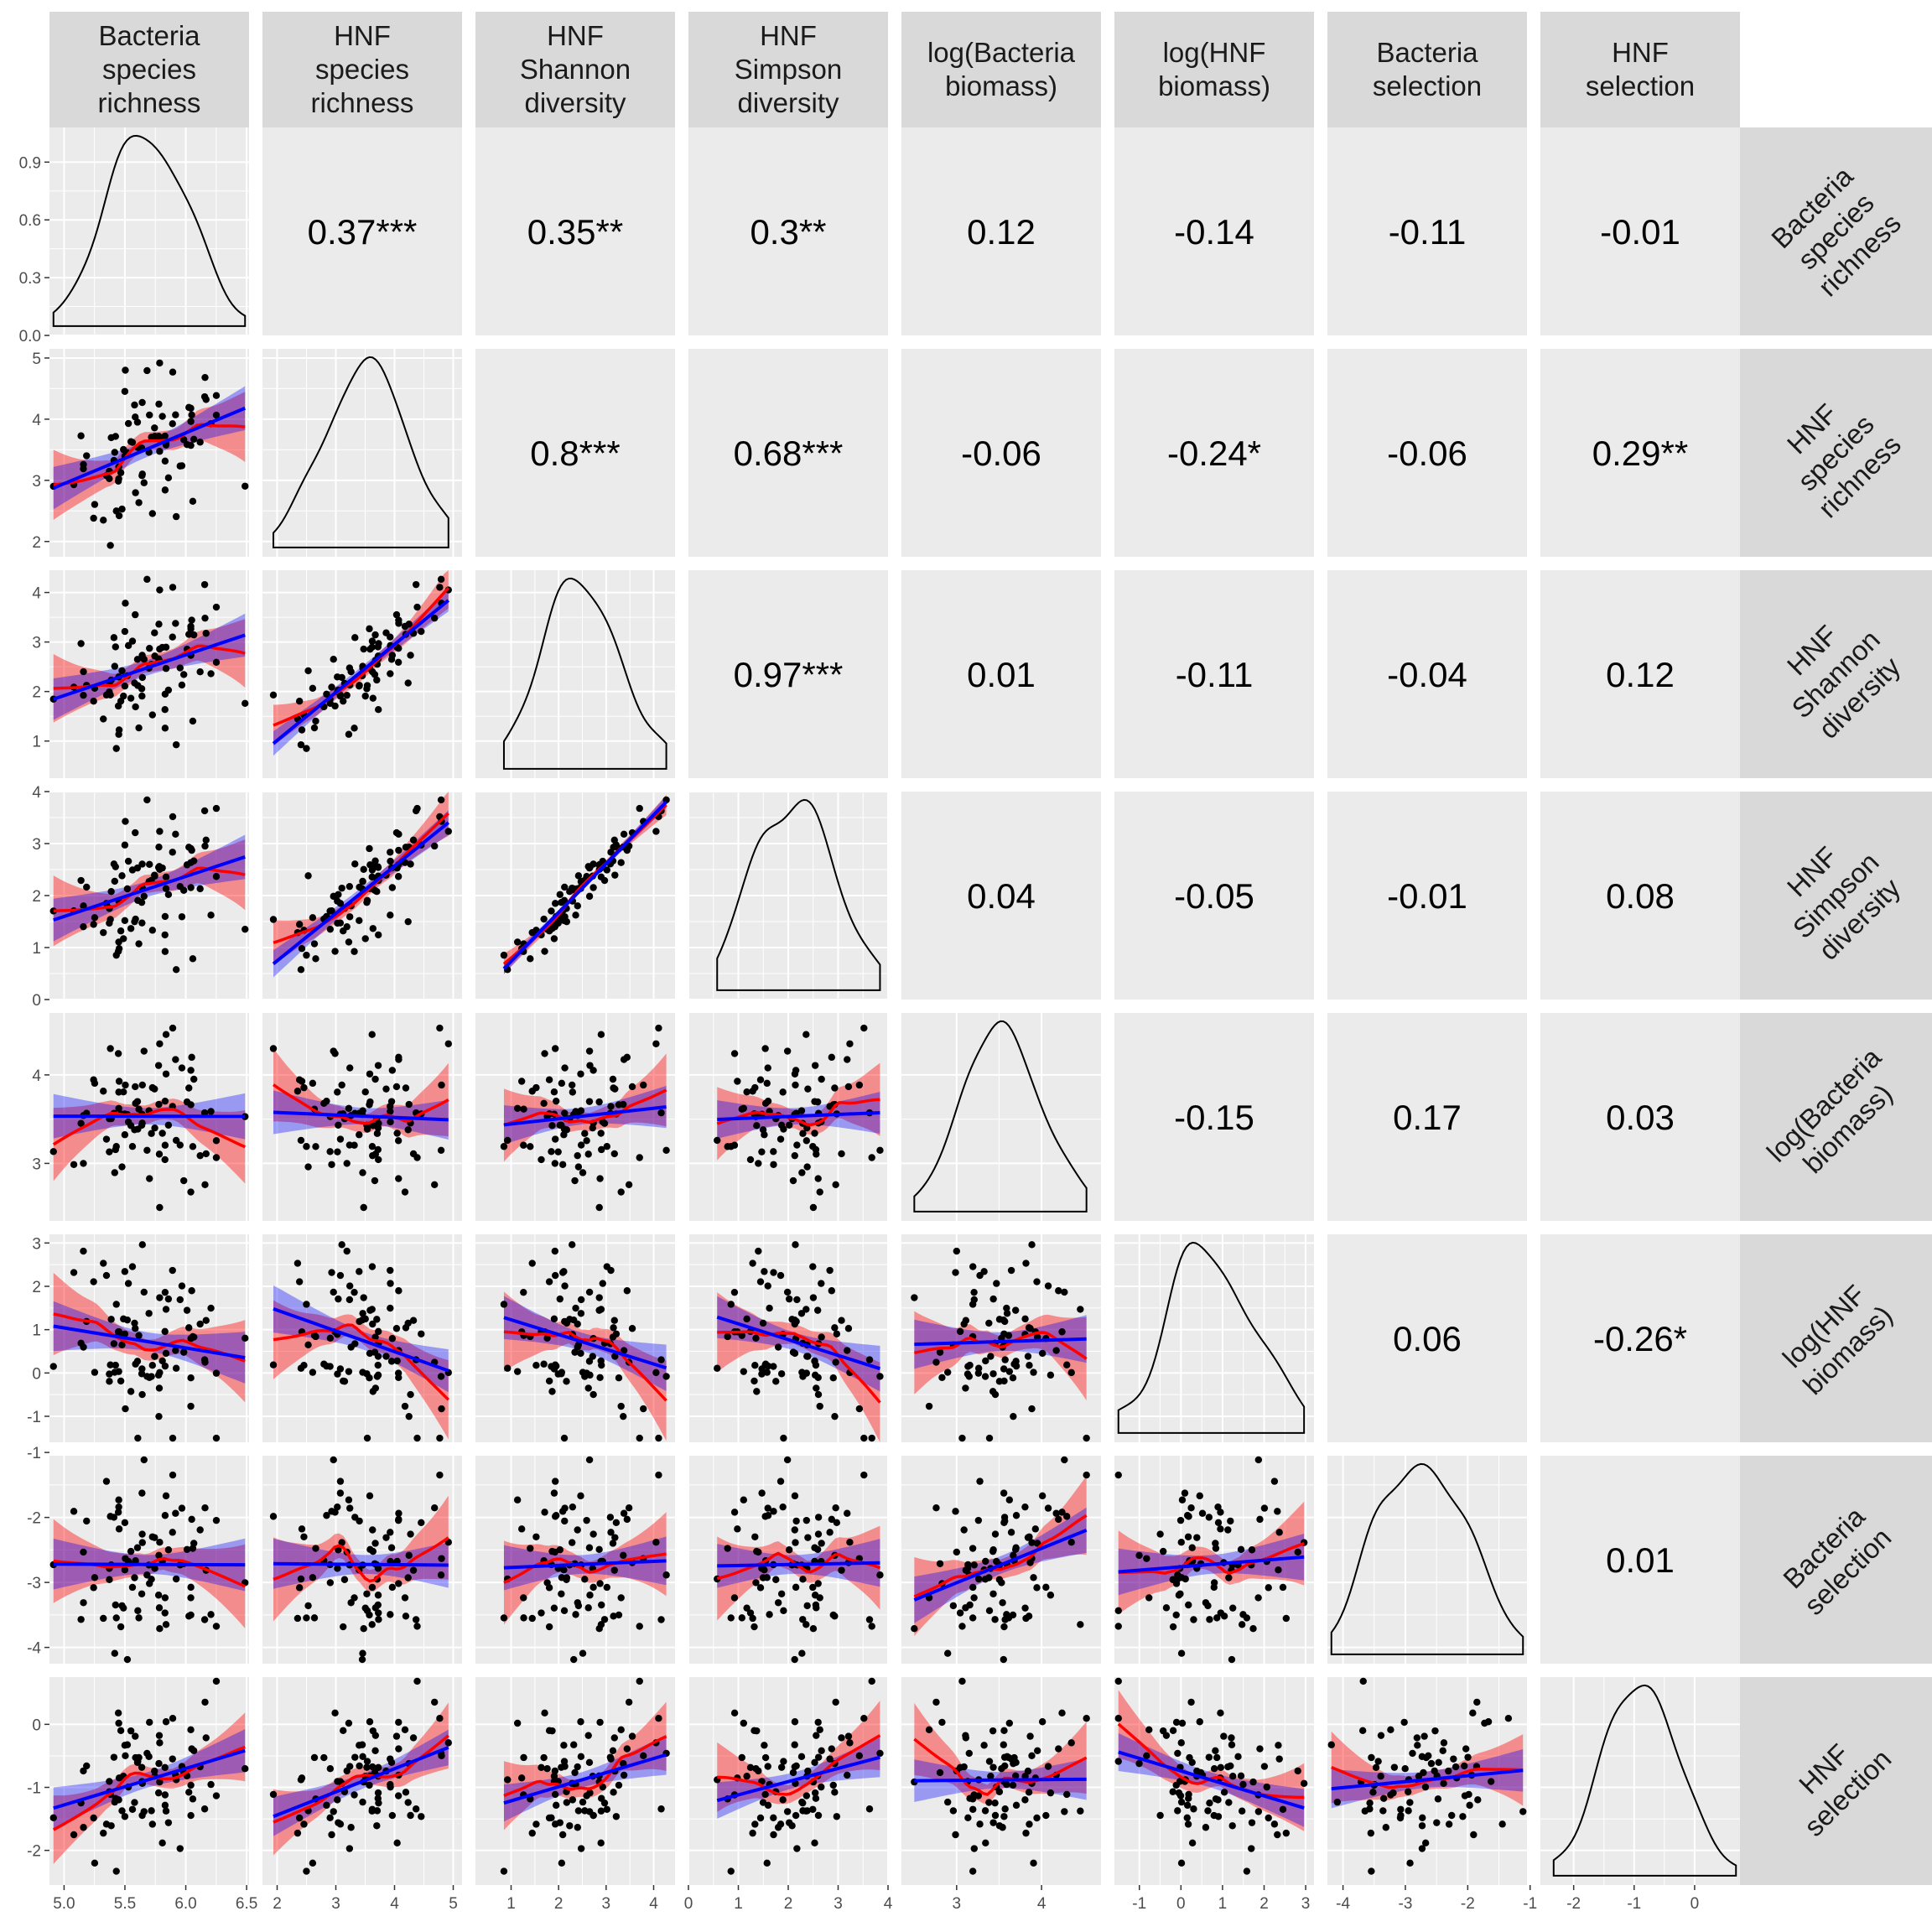 The width and height of the screenshot is (1932, 1932). Describe the element at coordinates (1001, 1560) in the screenshot. I see `panel-background` at that location.